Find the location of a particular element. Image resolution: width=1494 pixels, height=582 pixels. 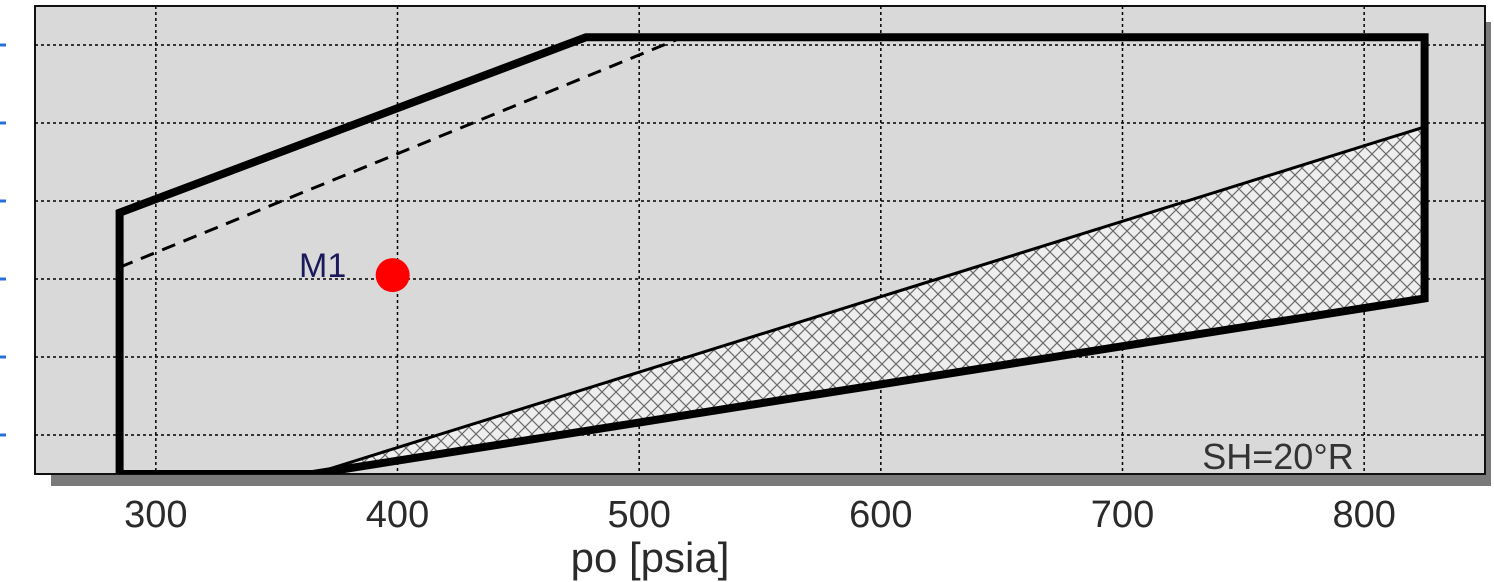

x-tick-label: 700 is located at coordinates (1122, 515).